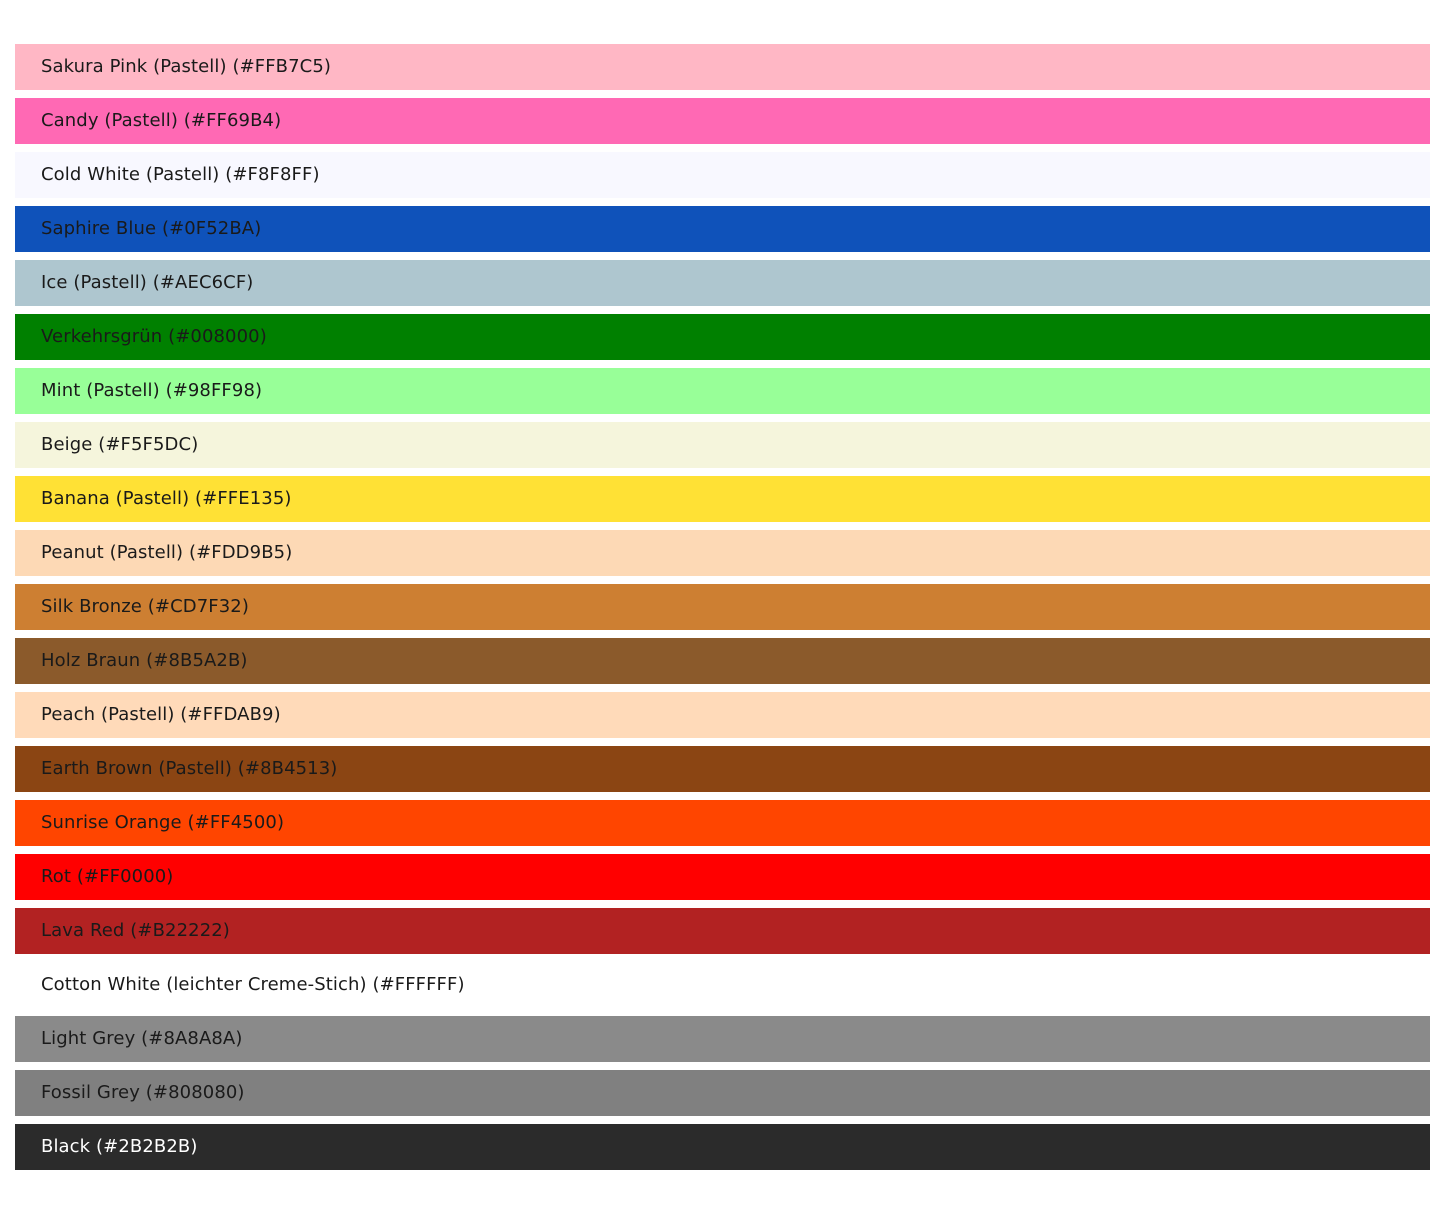 The image size is (1445, 1211). I want to click on color-swatch-label: Earth Brown (Pastell) (#8B4513), so click(189, 768).